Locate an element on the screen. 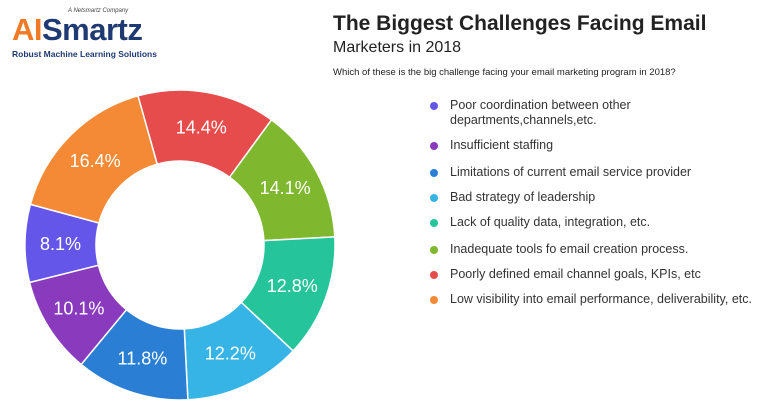 The image size is (768, 401). legend-label: Bad strategy of leadership is located at coordinates (523, 197).